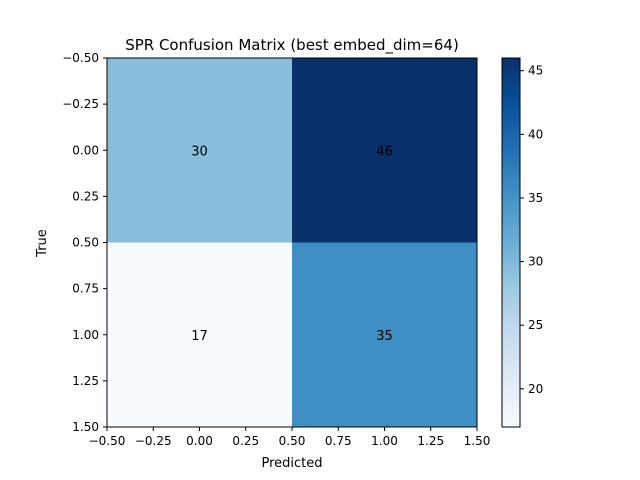 This screenshot has width=640, height=480. I want to click on y-tick-label: −0.50, so click(80, 58).